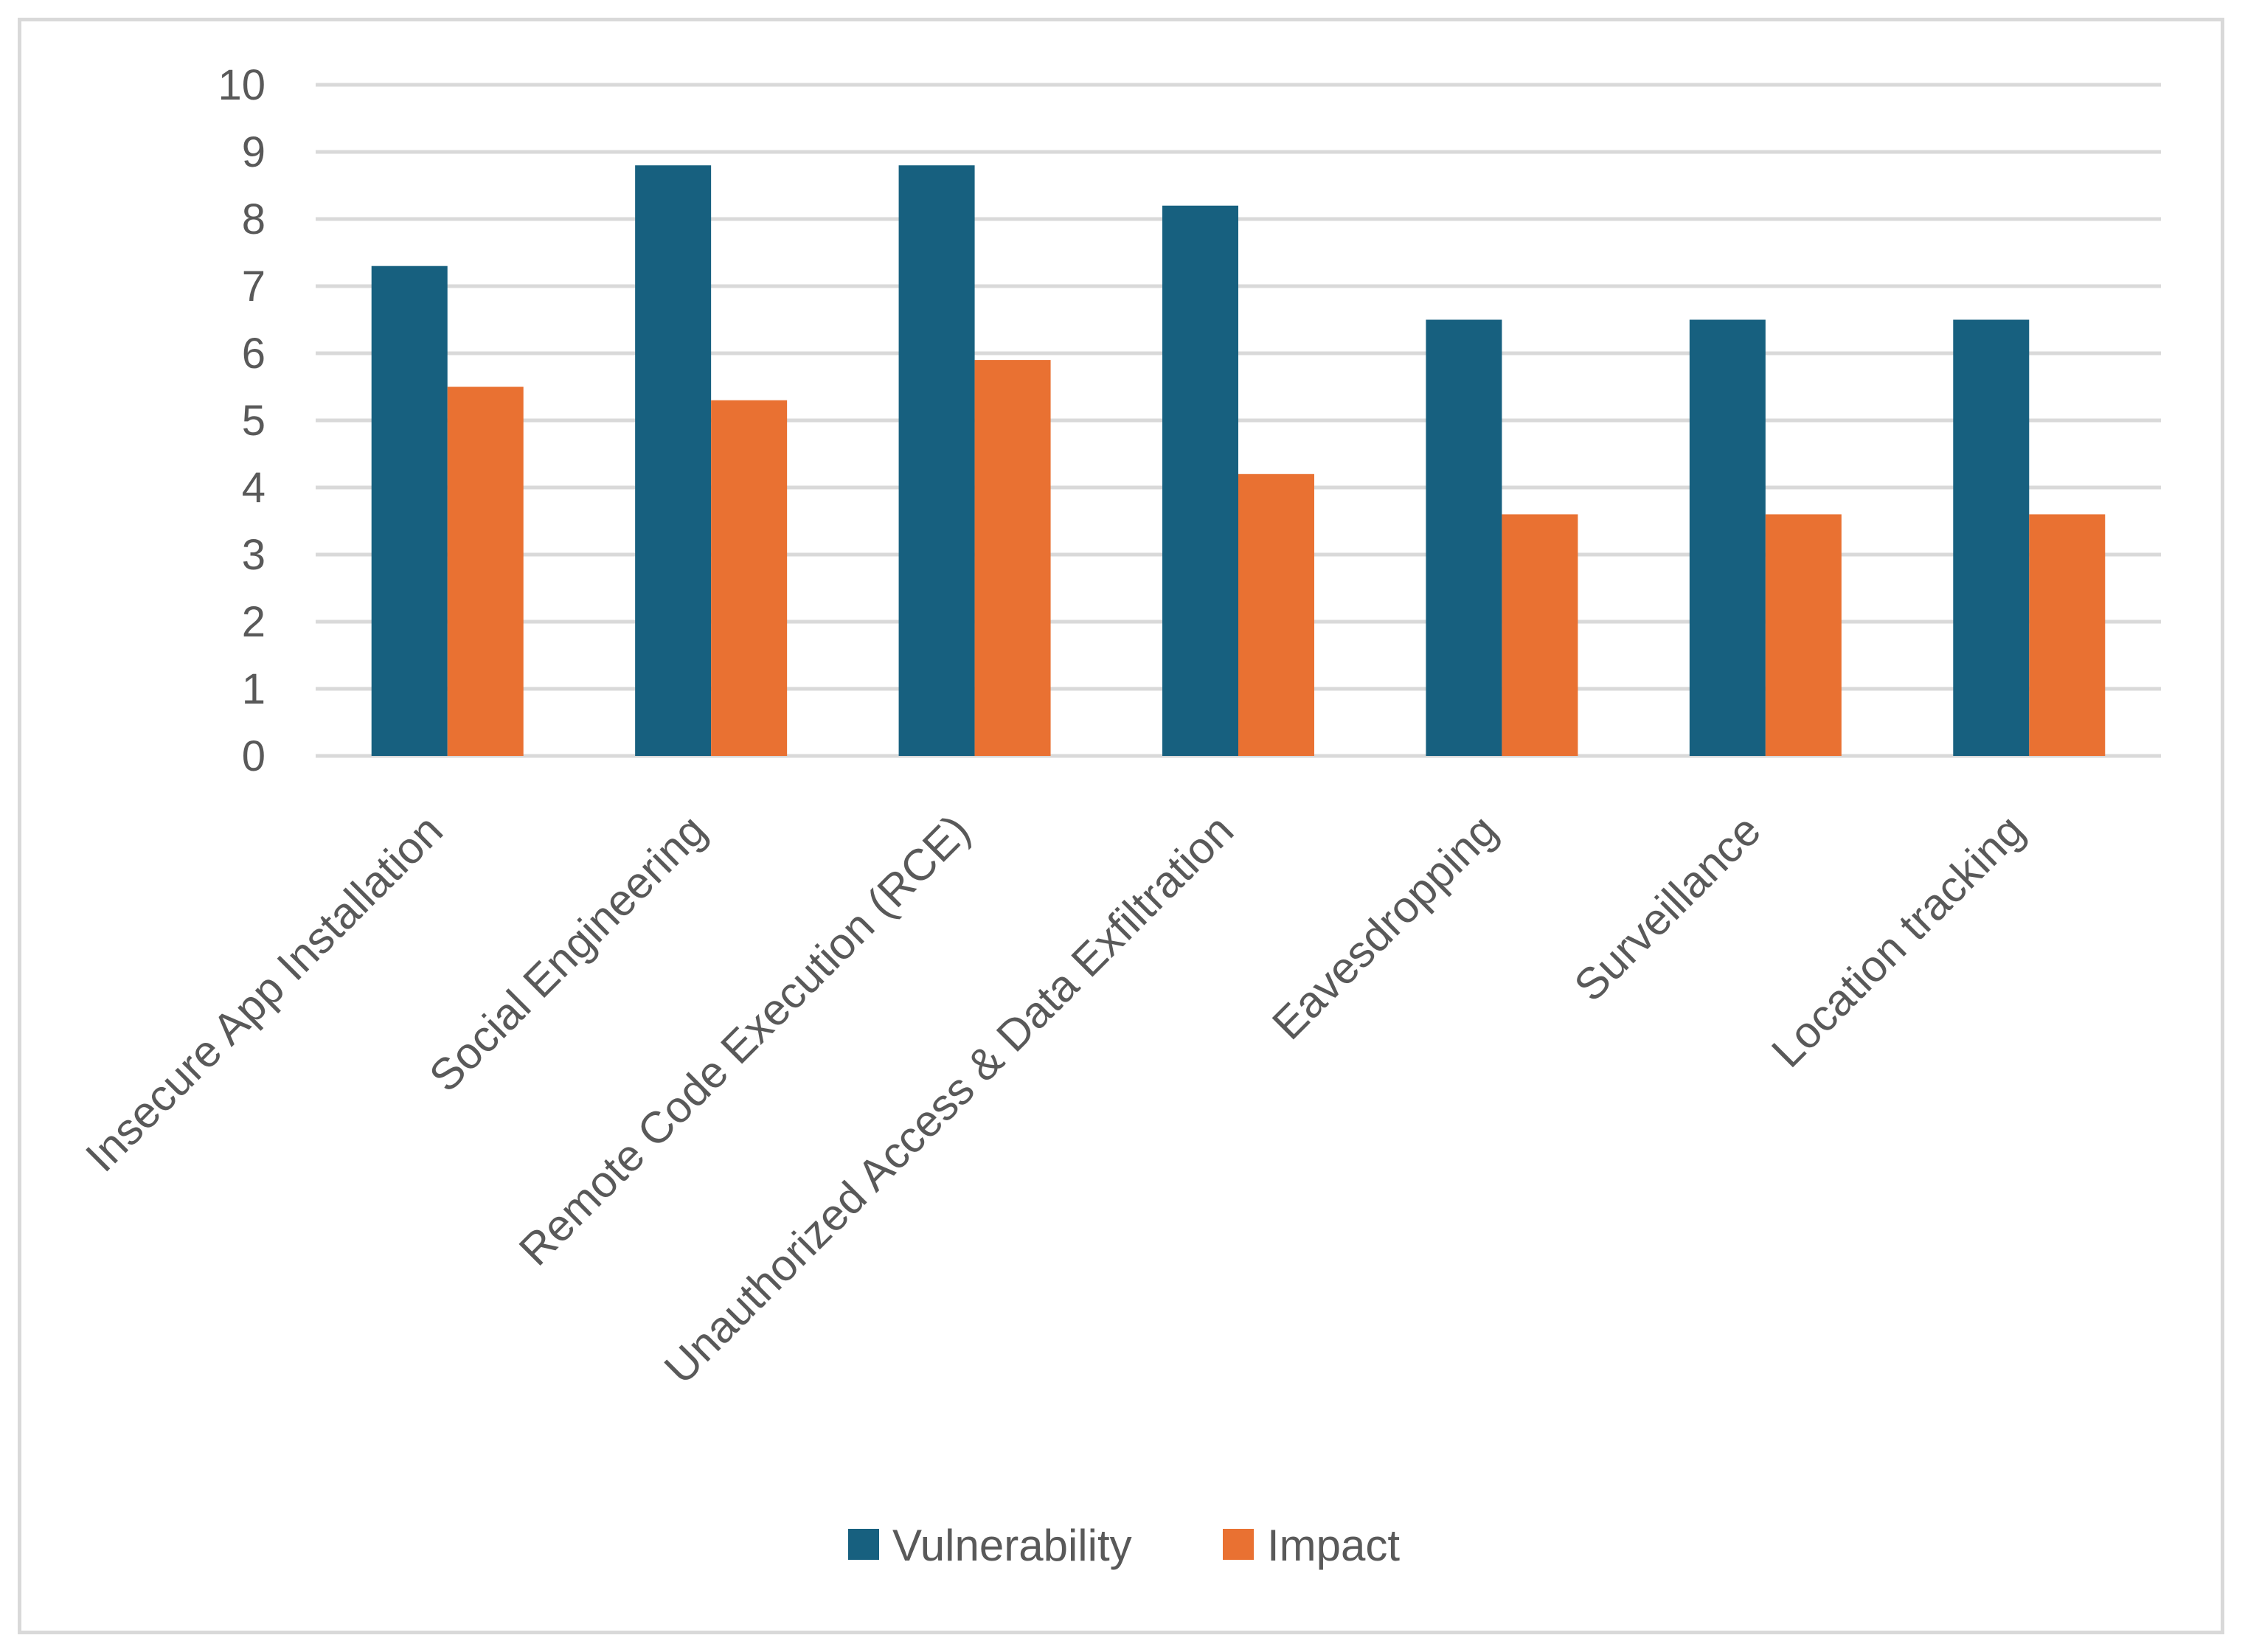 The image size is (2245, 1652). I want to click on y-tick-label: 7, so click(254, 286).